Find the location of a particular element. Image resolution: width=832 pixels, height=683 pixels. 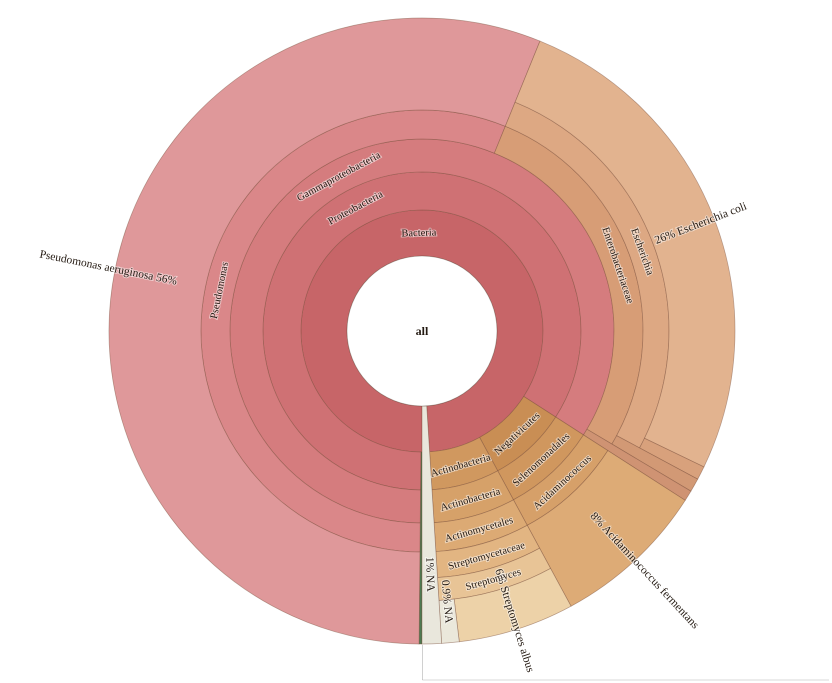

ring-label-bacteria: Bacteria is located at coordinates (419, 233).